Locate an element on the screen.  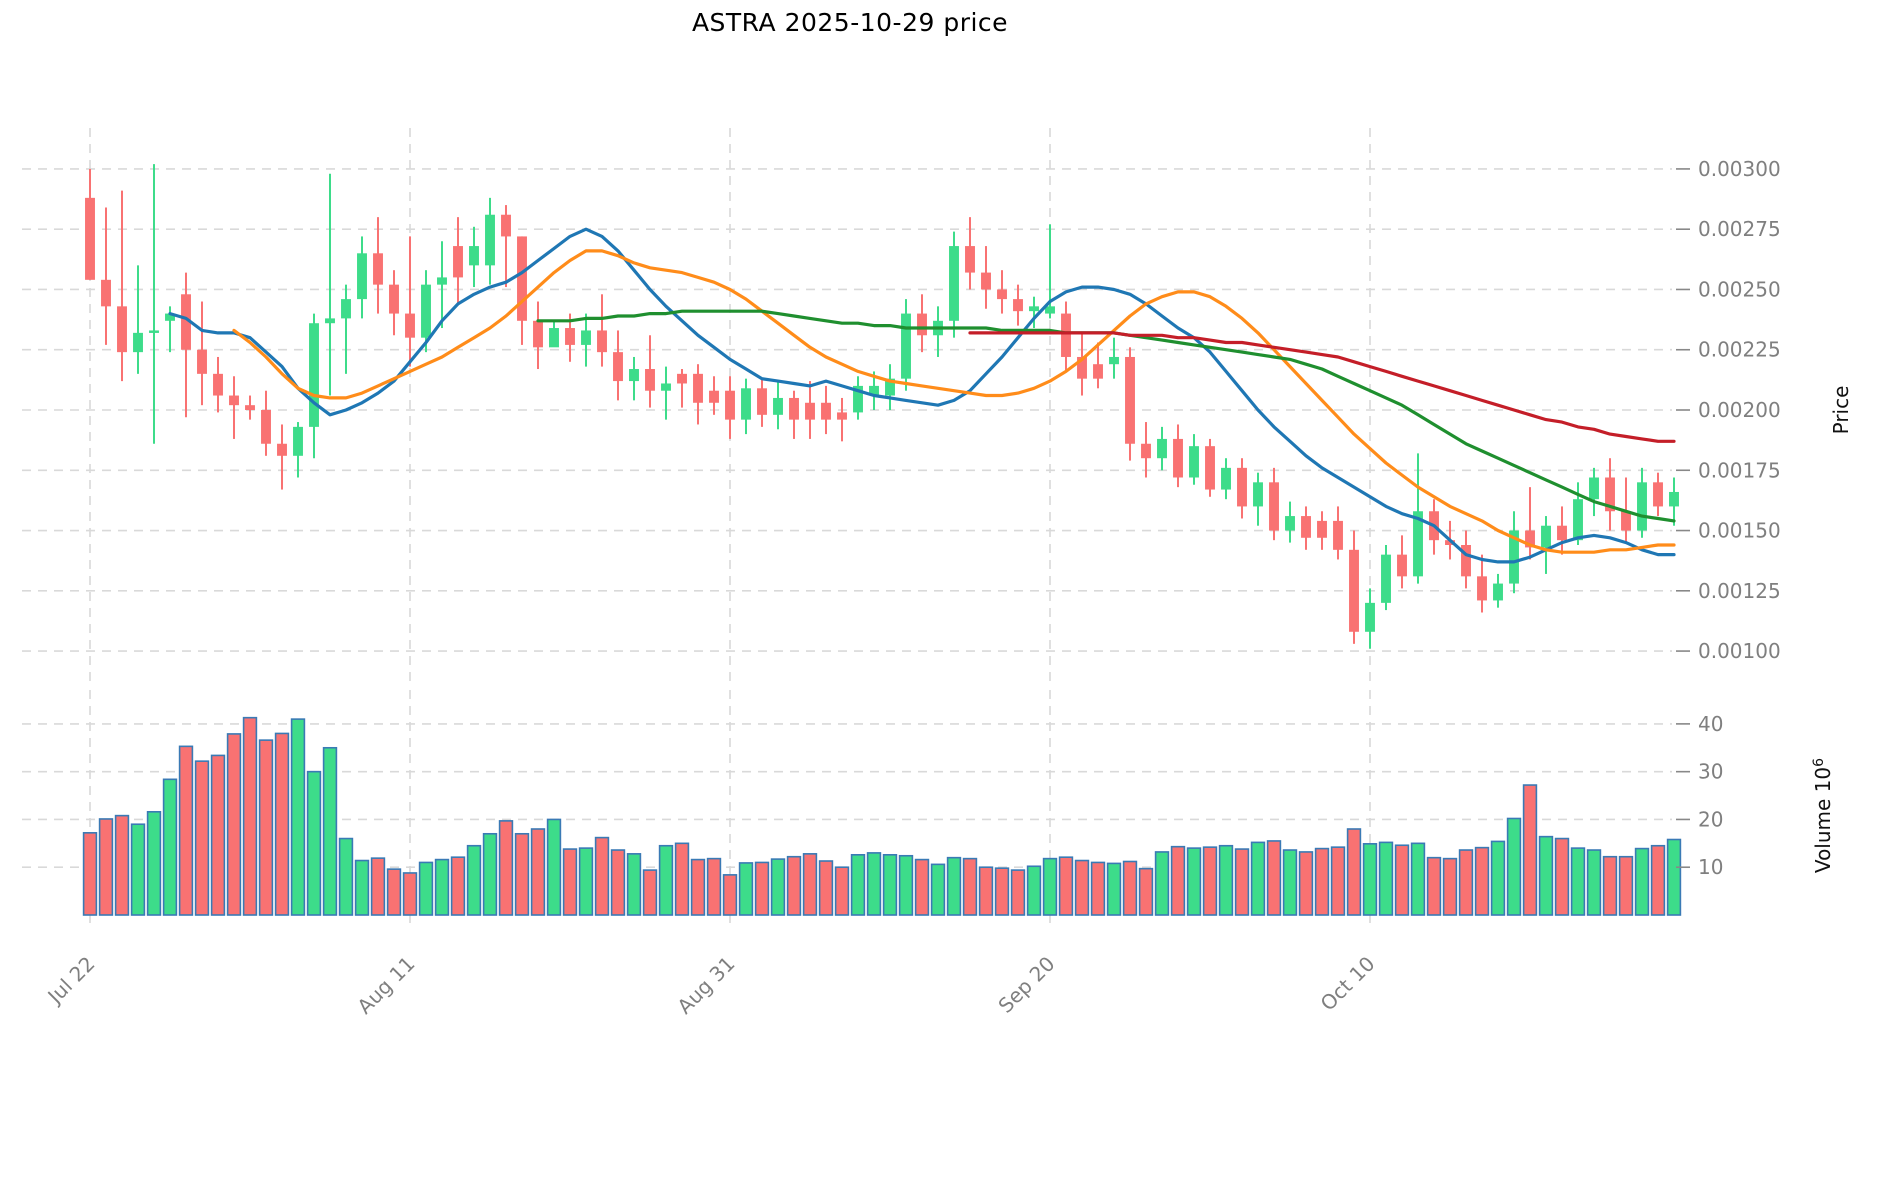
price-tick-label: 0.00175 is located at coordinates (1739, 470).